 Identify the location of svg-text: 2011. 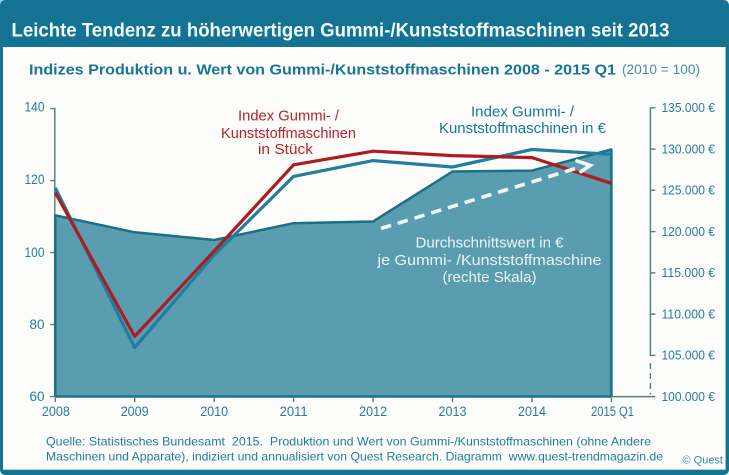
(294, 411).